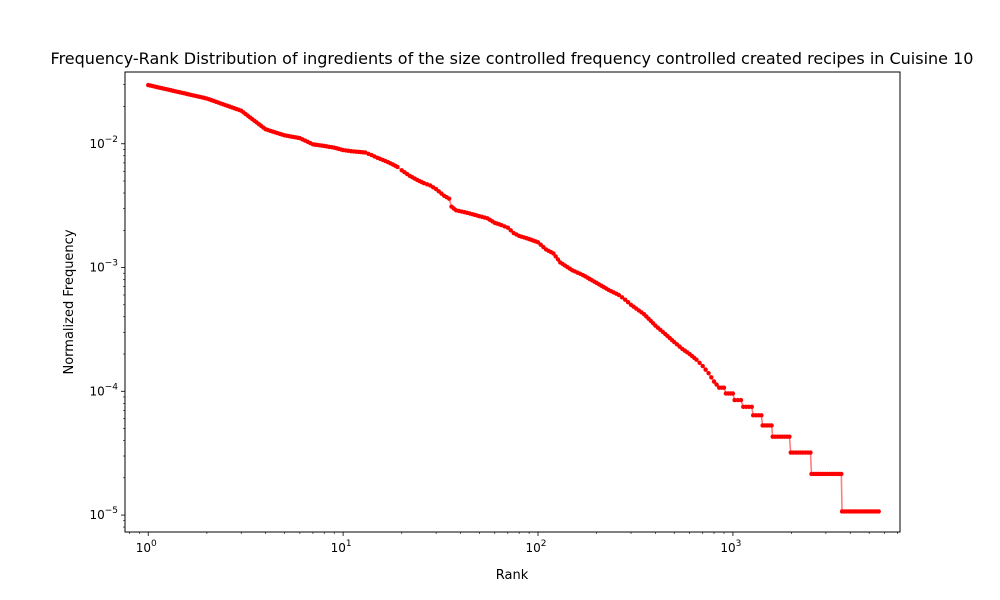 Image resolution: width=1000 pixels, height=600 pixels. What do you see at coordinates (146, 547) in the screenshot?
I see `x-tick-label: 10⁰` at bounding box center [146, 547].